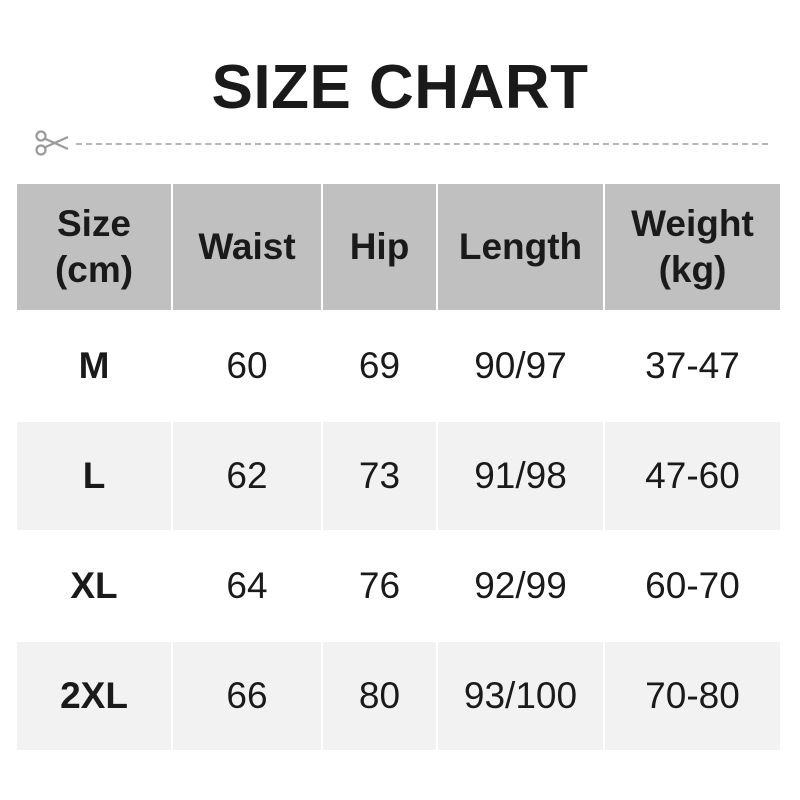 The width and height of the screenshot is (800, 800). I want to click on cell-size: M, so click(94, 365).